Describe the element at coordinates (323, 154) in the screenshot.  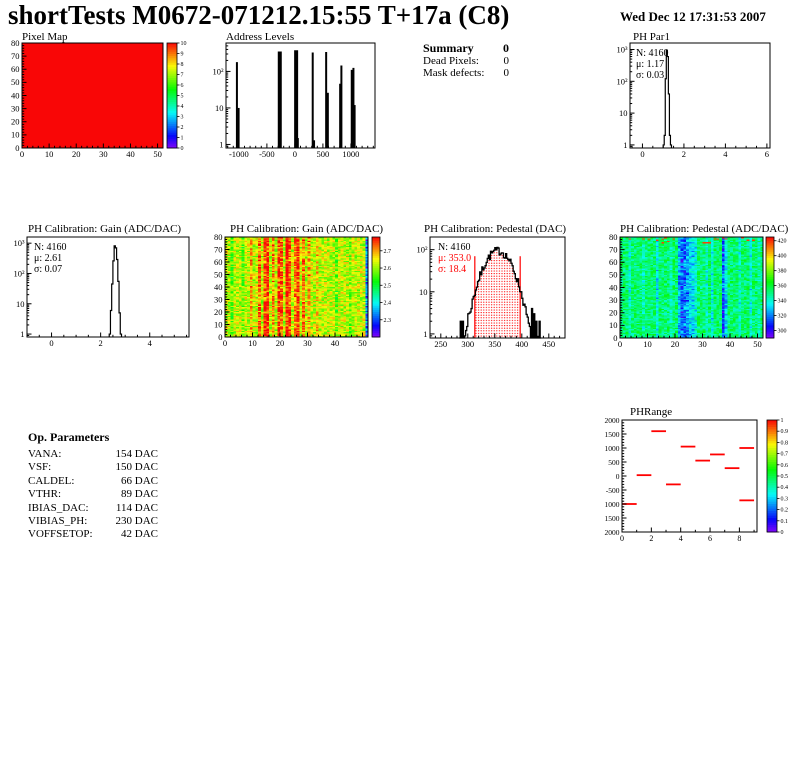
I see `x-tick-label: 500` at that location.